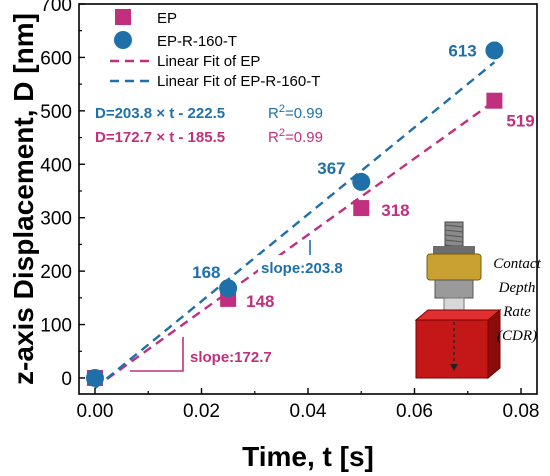 This screenshot has height=476, width=550. Describe the element at coordinates (231, 357) in the screenshot. I see `slope-label-ep: slope:172.7` at that location.